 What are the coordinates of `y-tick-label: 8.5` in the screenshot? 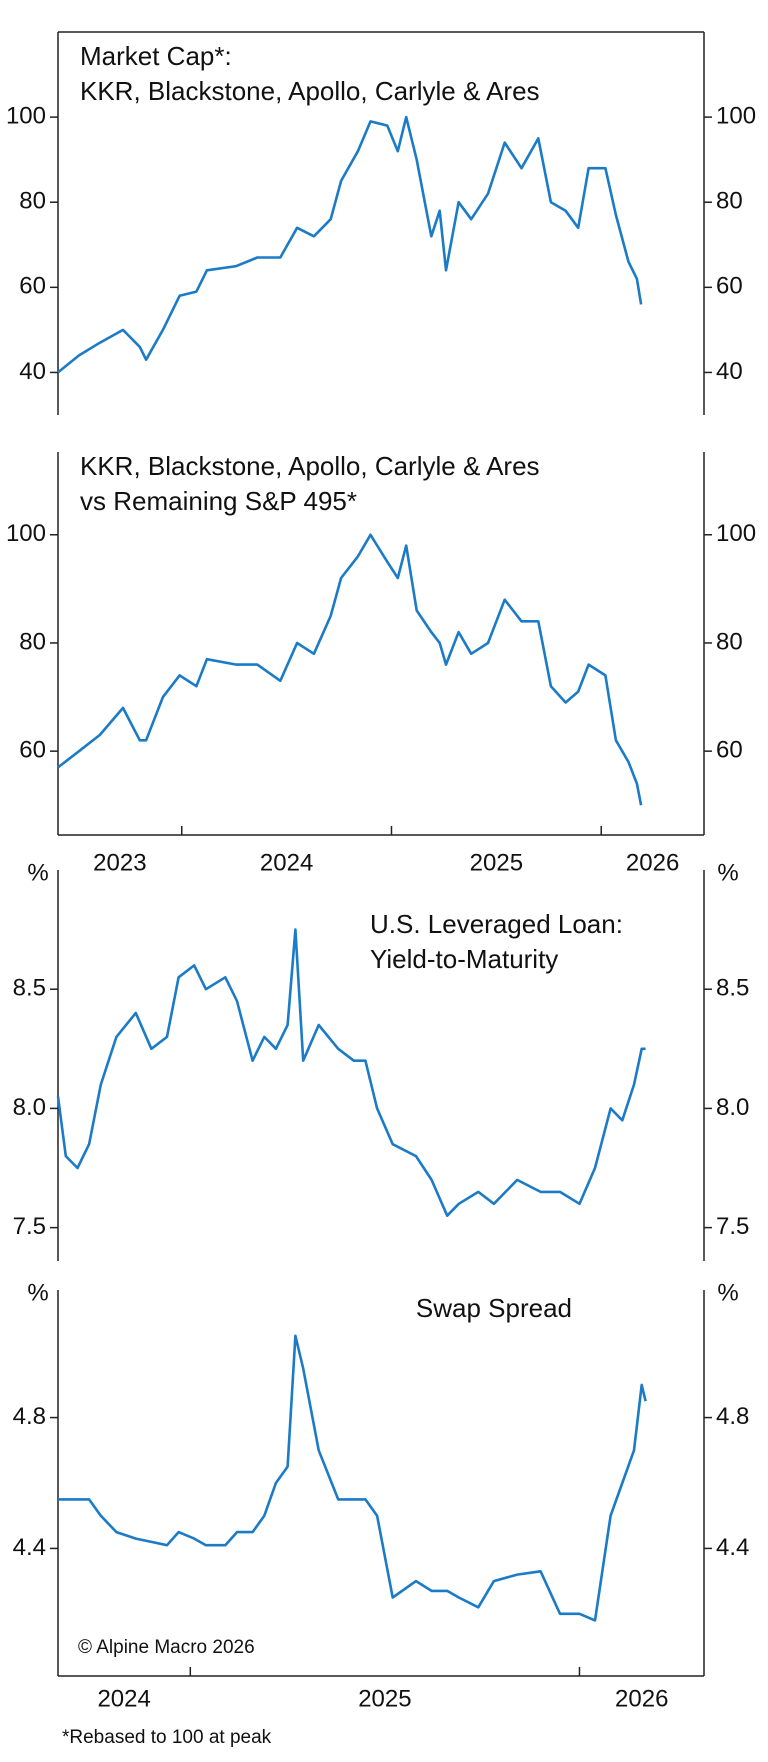 It's located at (29, 988).